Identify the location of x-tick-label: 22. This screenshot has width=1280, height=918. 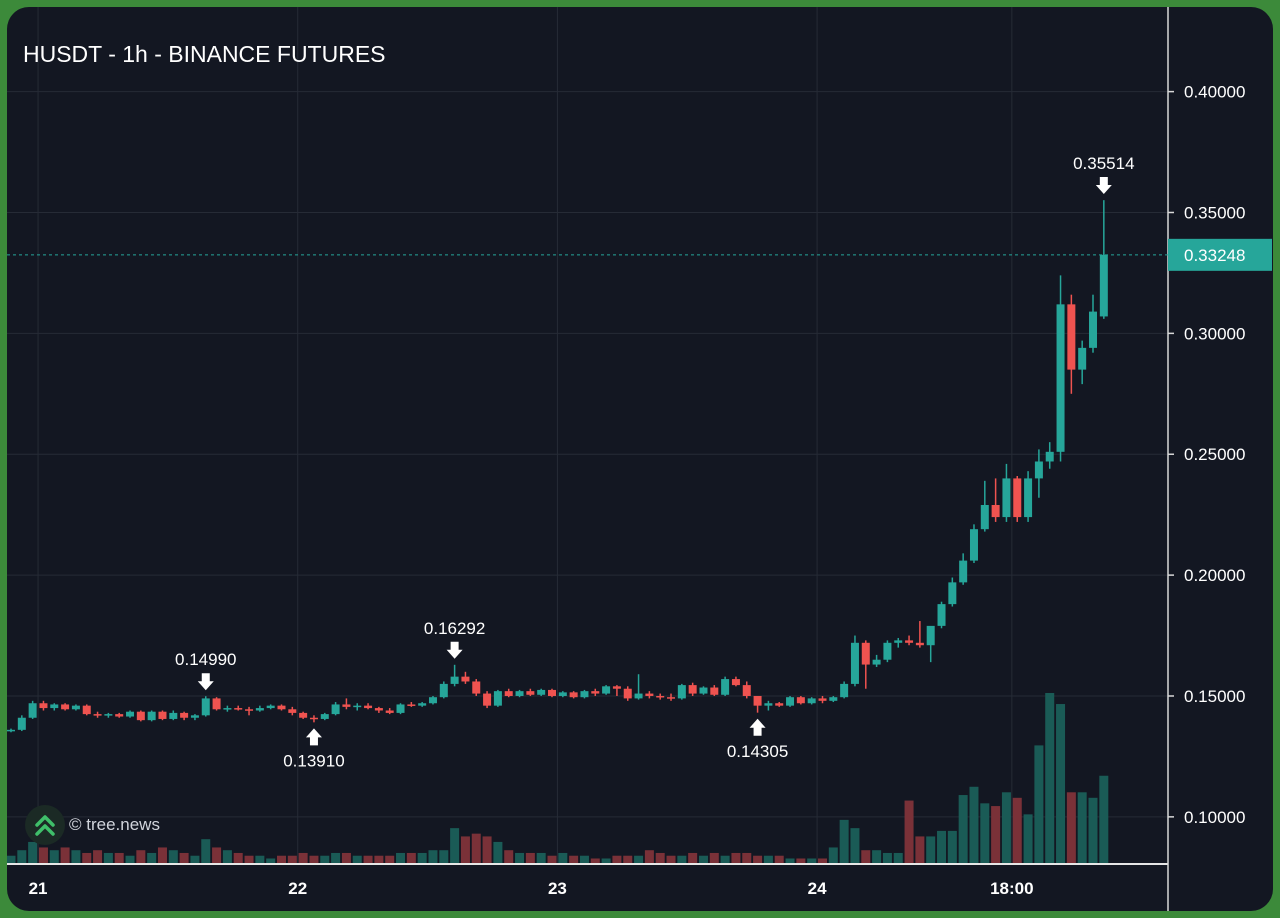
(297, 888).